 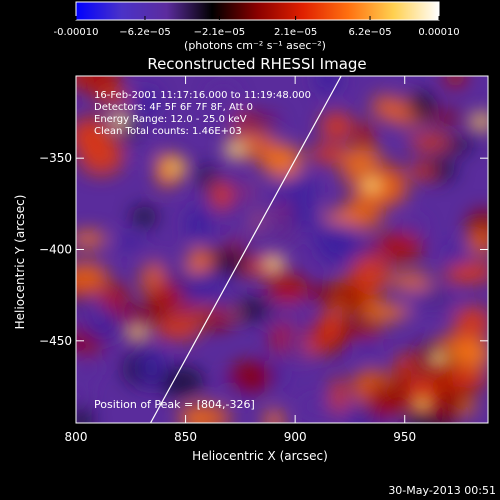 What do you see at coordinates (168, 131) in the screenshot?
I see `annotation-clean: Clean Total counts: 1.46E+03` at bounding box center [168, 131].